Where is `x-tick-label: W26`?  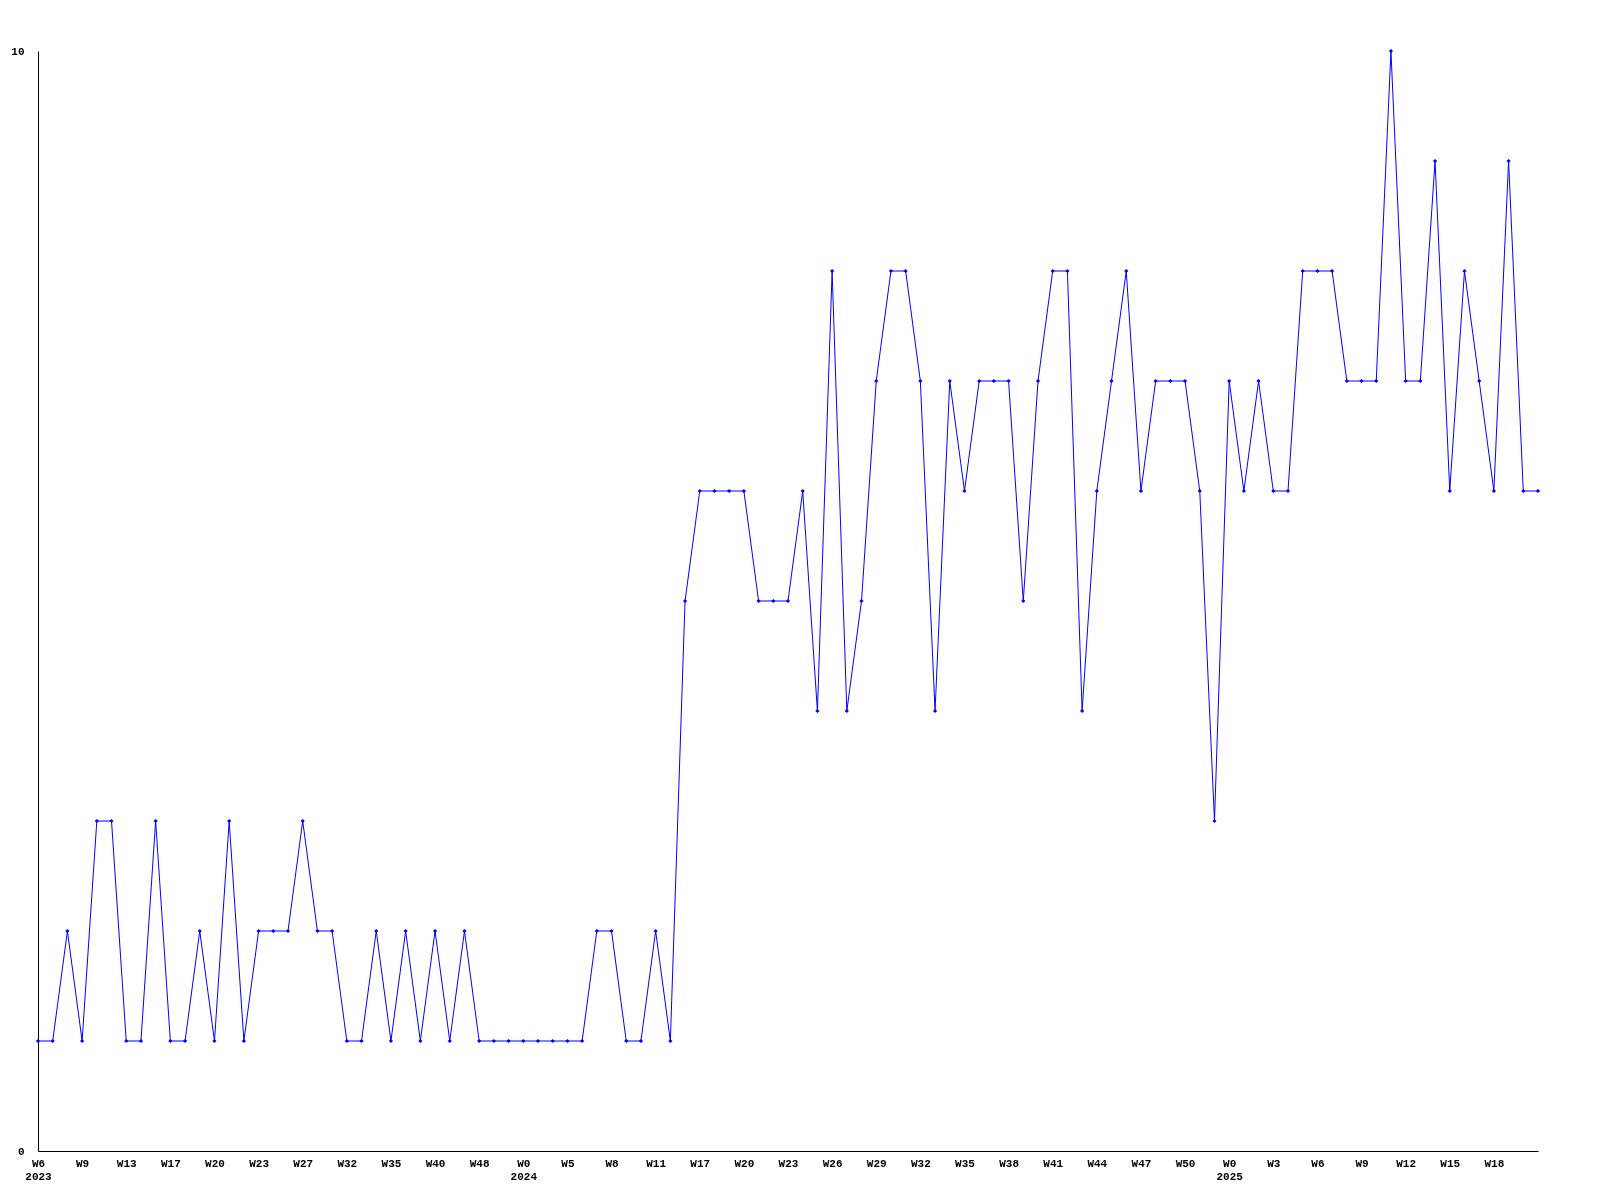
x-tick-label: W26 is located at coordinates (832, 1163).